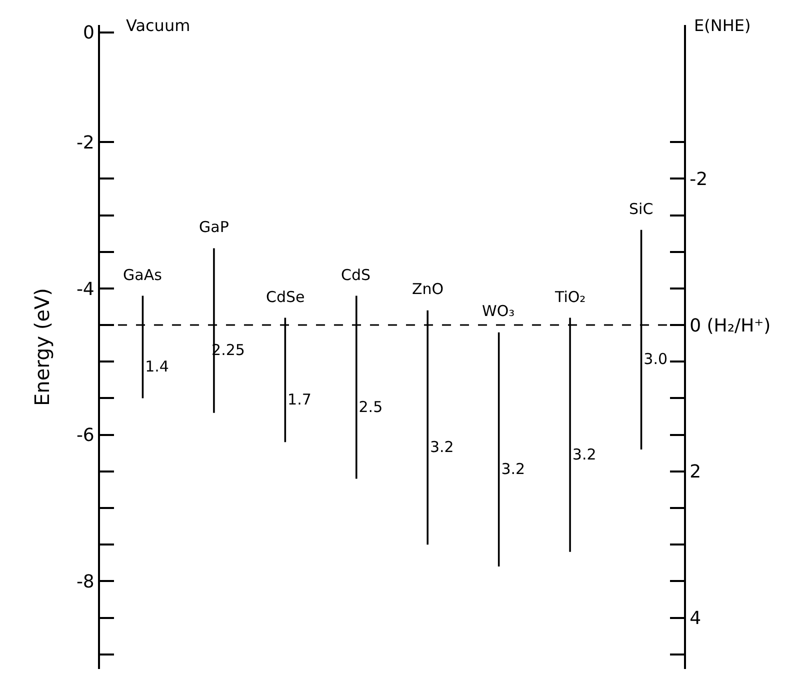  What do you see at coordinates (641, 359) in the screenshot?
I see `data-label: 3.0` at bounding box center [641, 359].